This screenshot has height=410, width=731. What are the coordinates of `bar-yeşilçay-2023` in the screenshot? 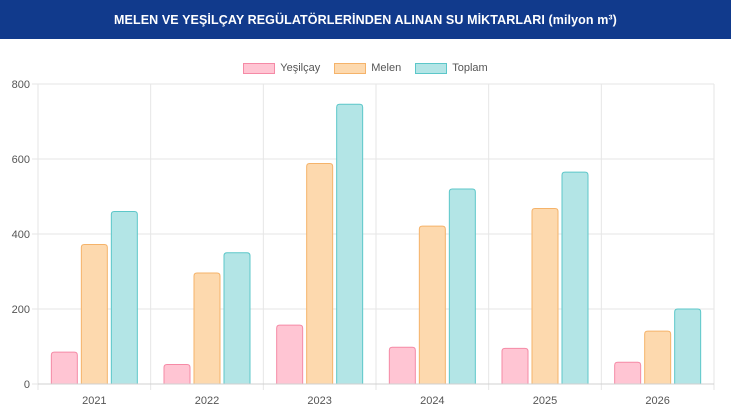 It's located at (290, 354).